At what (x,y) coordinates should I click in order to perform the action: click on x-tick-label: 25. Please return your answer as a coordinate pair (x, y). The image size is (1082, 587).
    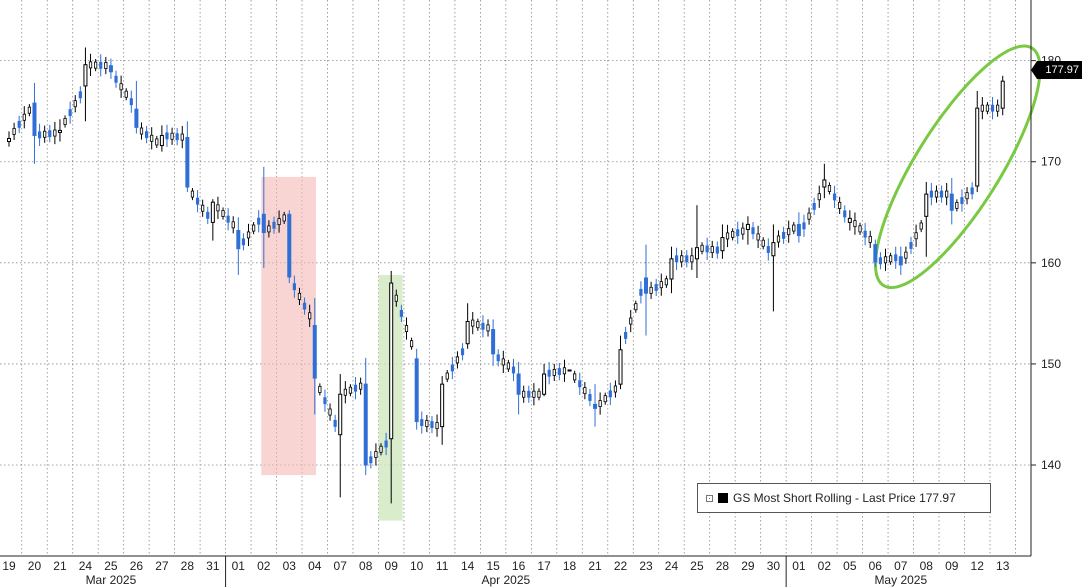
    Looking at the image, I should click on (111, 566).